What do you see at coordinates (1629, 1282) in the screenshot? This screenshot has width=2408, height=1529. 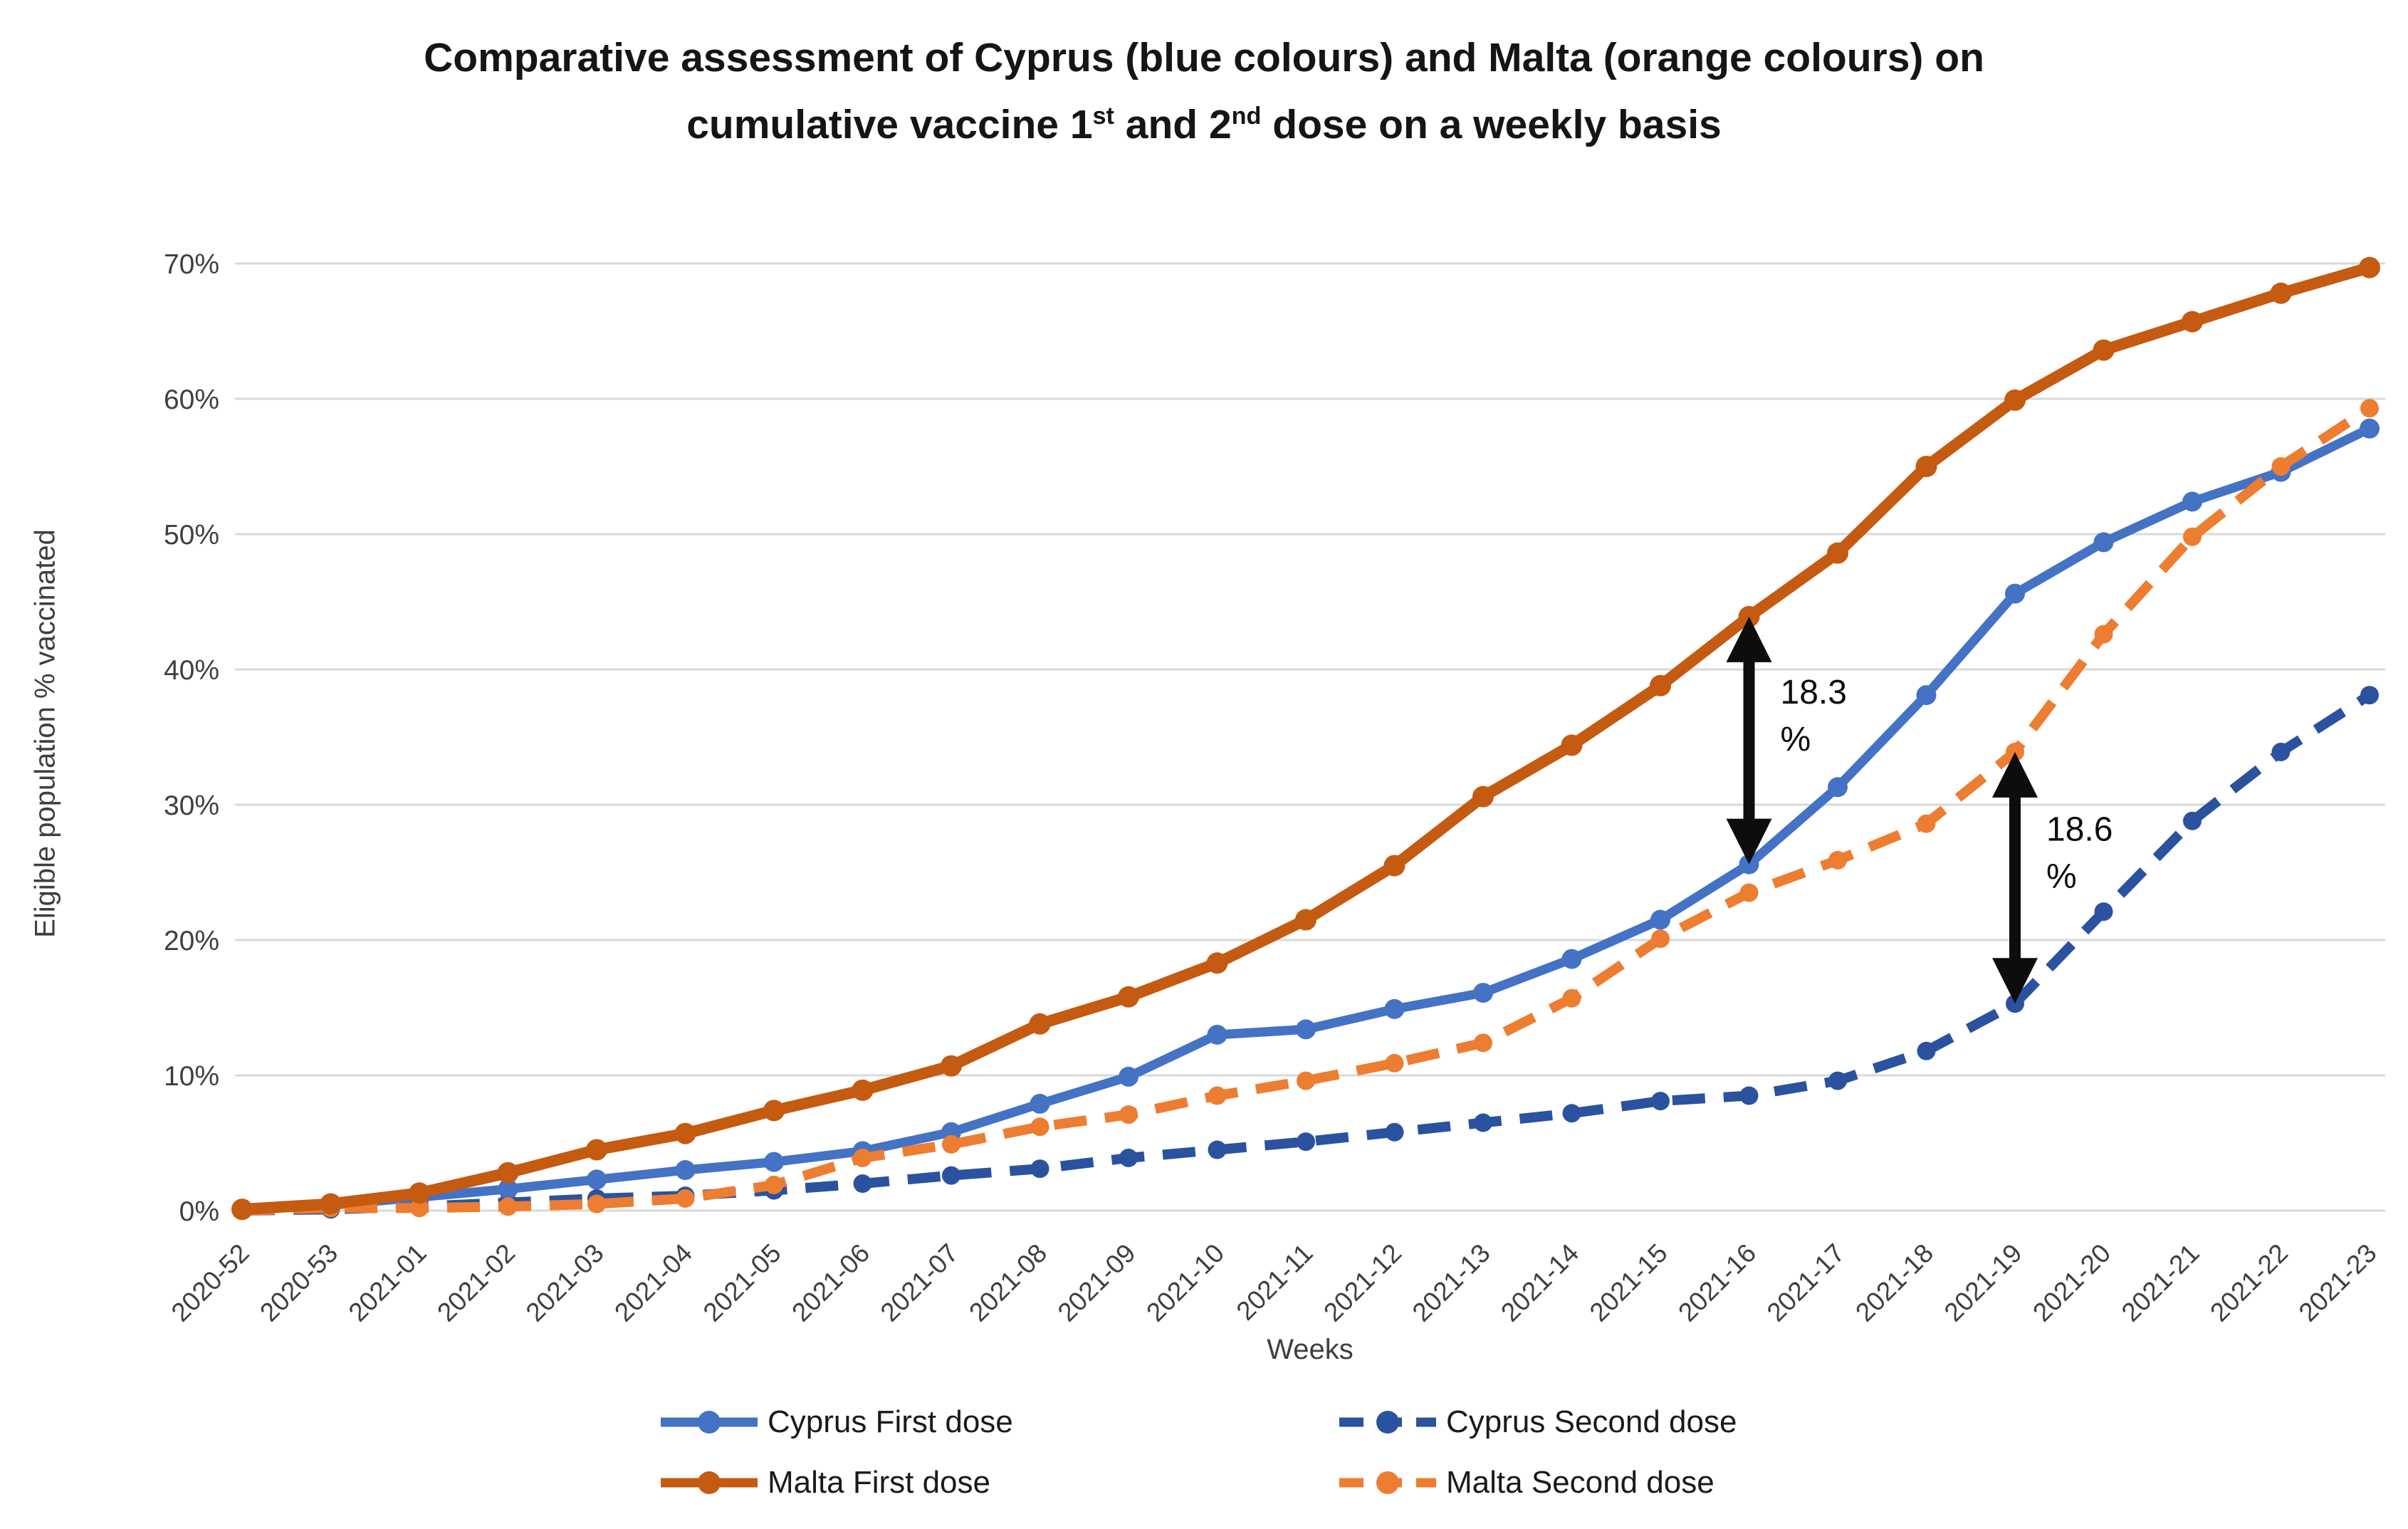 I see `x-tick-label: 2021-15` at bounding box center [1629, 1282].